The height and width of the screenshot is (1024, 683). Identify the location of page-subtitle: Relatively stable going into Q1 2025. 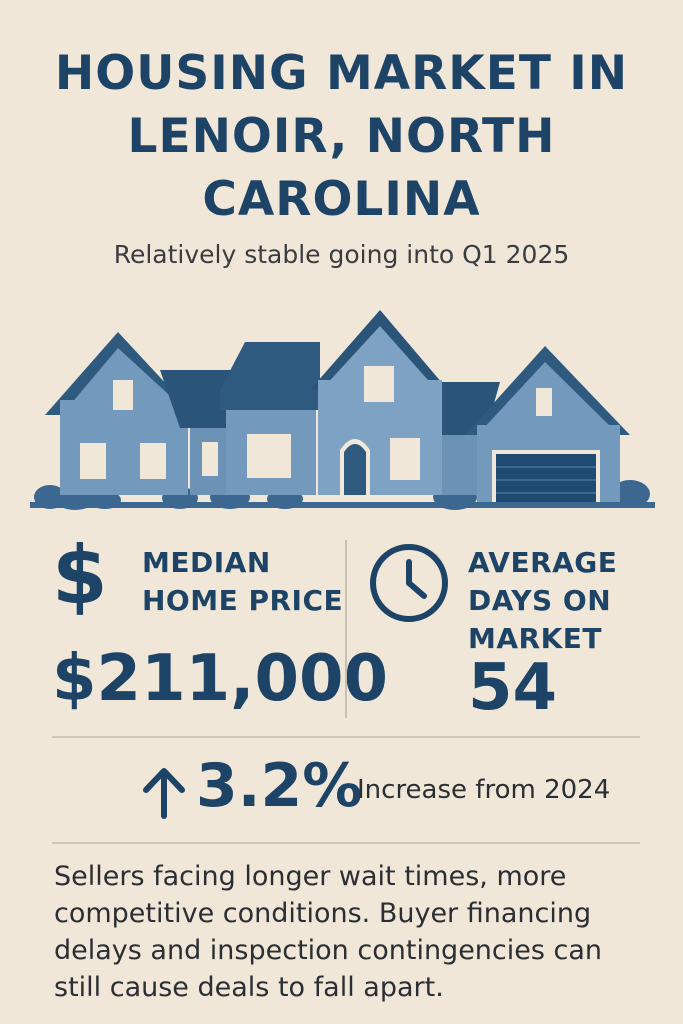
(341, 254).